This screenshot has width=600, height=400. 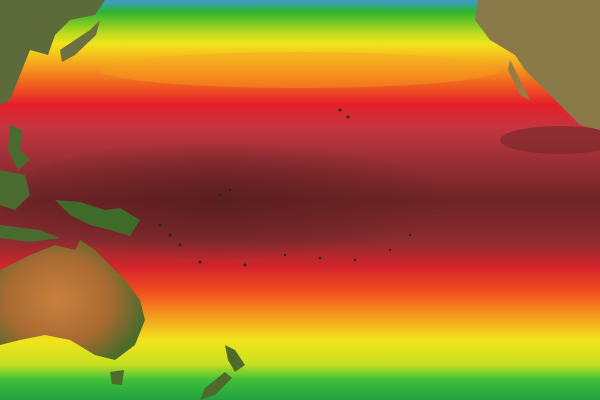 I want to click on new-guinea-landmass, so click(x=97, y=218).